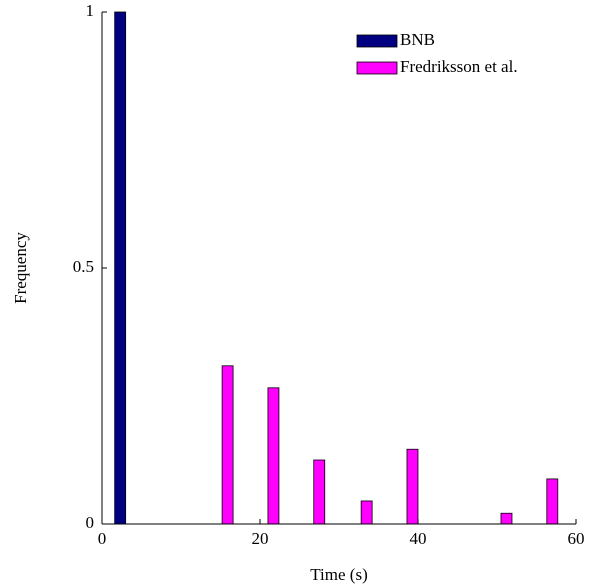 The height and width of the screenshot is (588, 595). What do you see at coordinates (90, 10) in the screenshot?
I see `y-tick-label: 1` at bounding box center [90, 10].